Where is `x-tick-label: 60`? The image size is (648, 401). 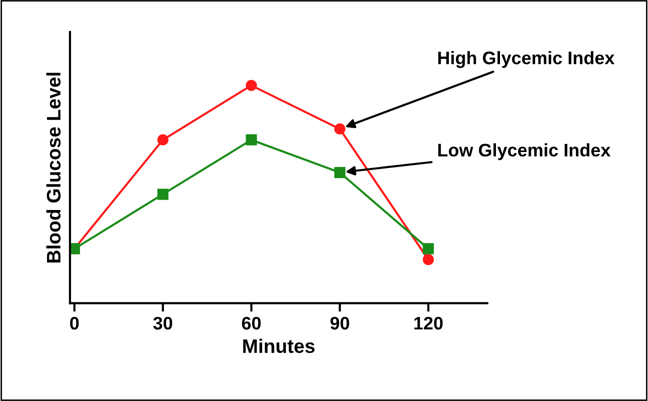
x-tick-label: 60 is located at coordinates (251, 323).